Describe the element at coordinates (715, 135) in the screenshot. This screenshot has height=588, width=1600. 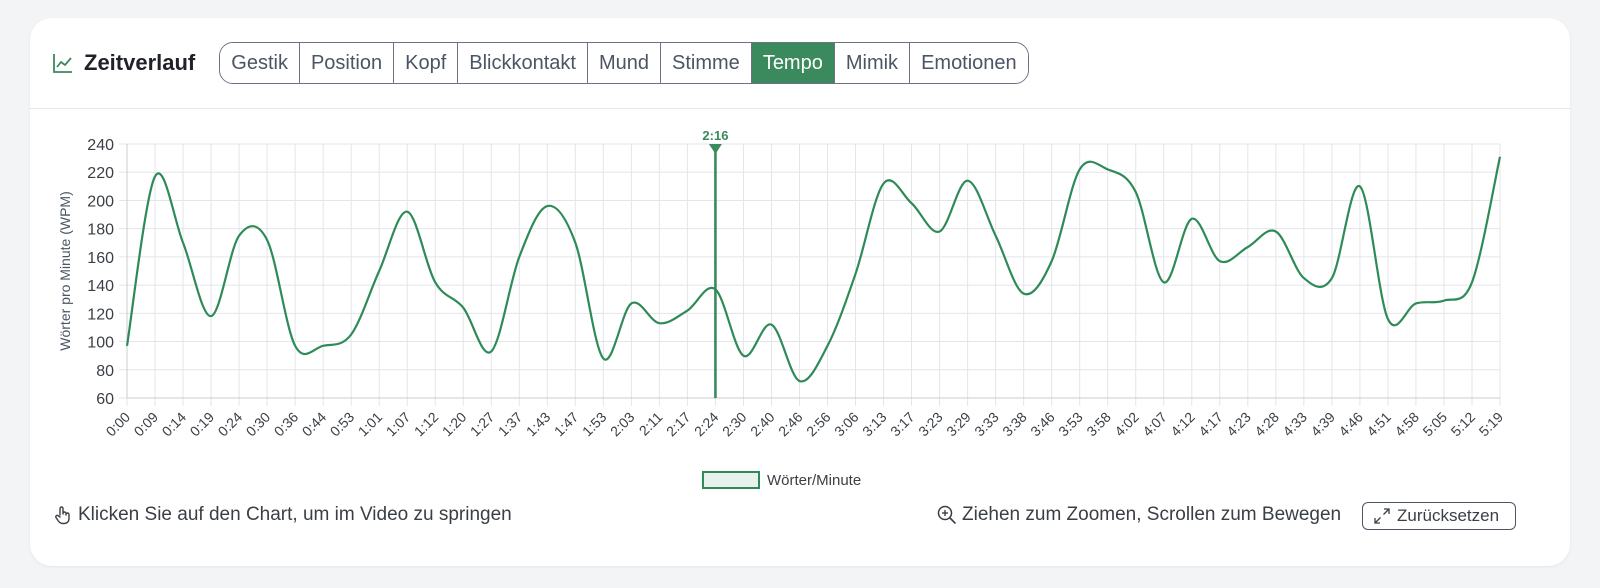
I see `time-marker-label: 2:16` at that location.